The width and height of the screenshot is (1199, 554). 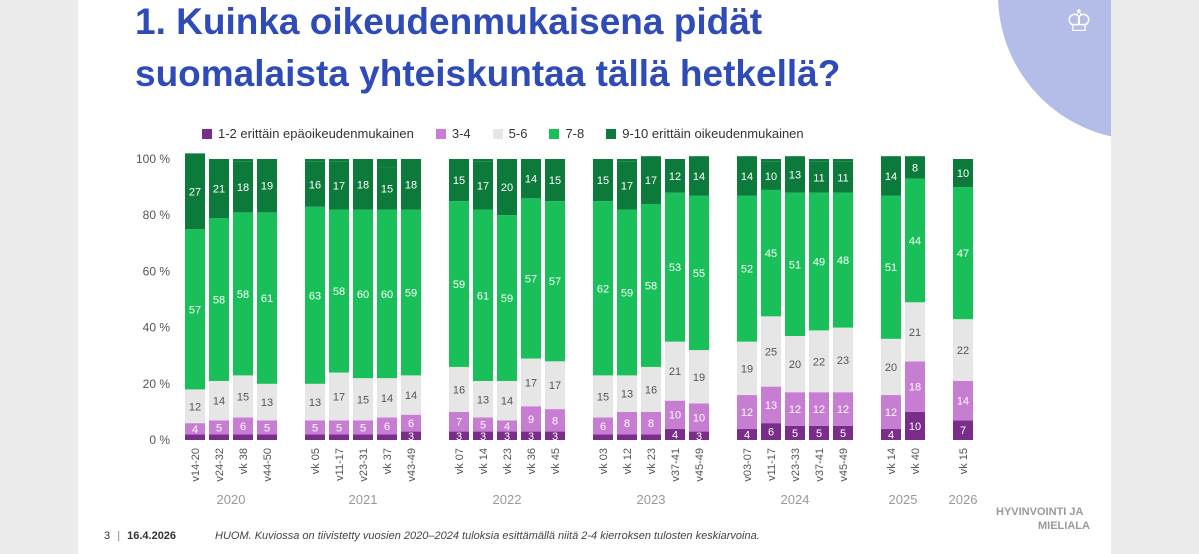 I want to click on year-label: 2021, so click(x=363, y=499).